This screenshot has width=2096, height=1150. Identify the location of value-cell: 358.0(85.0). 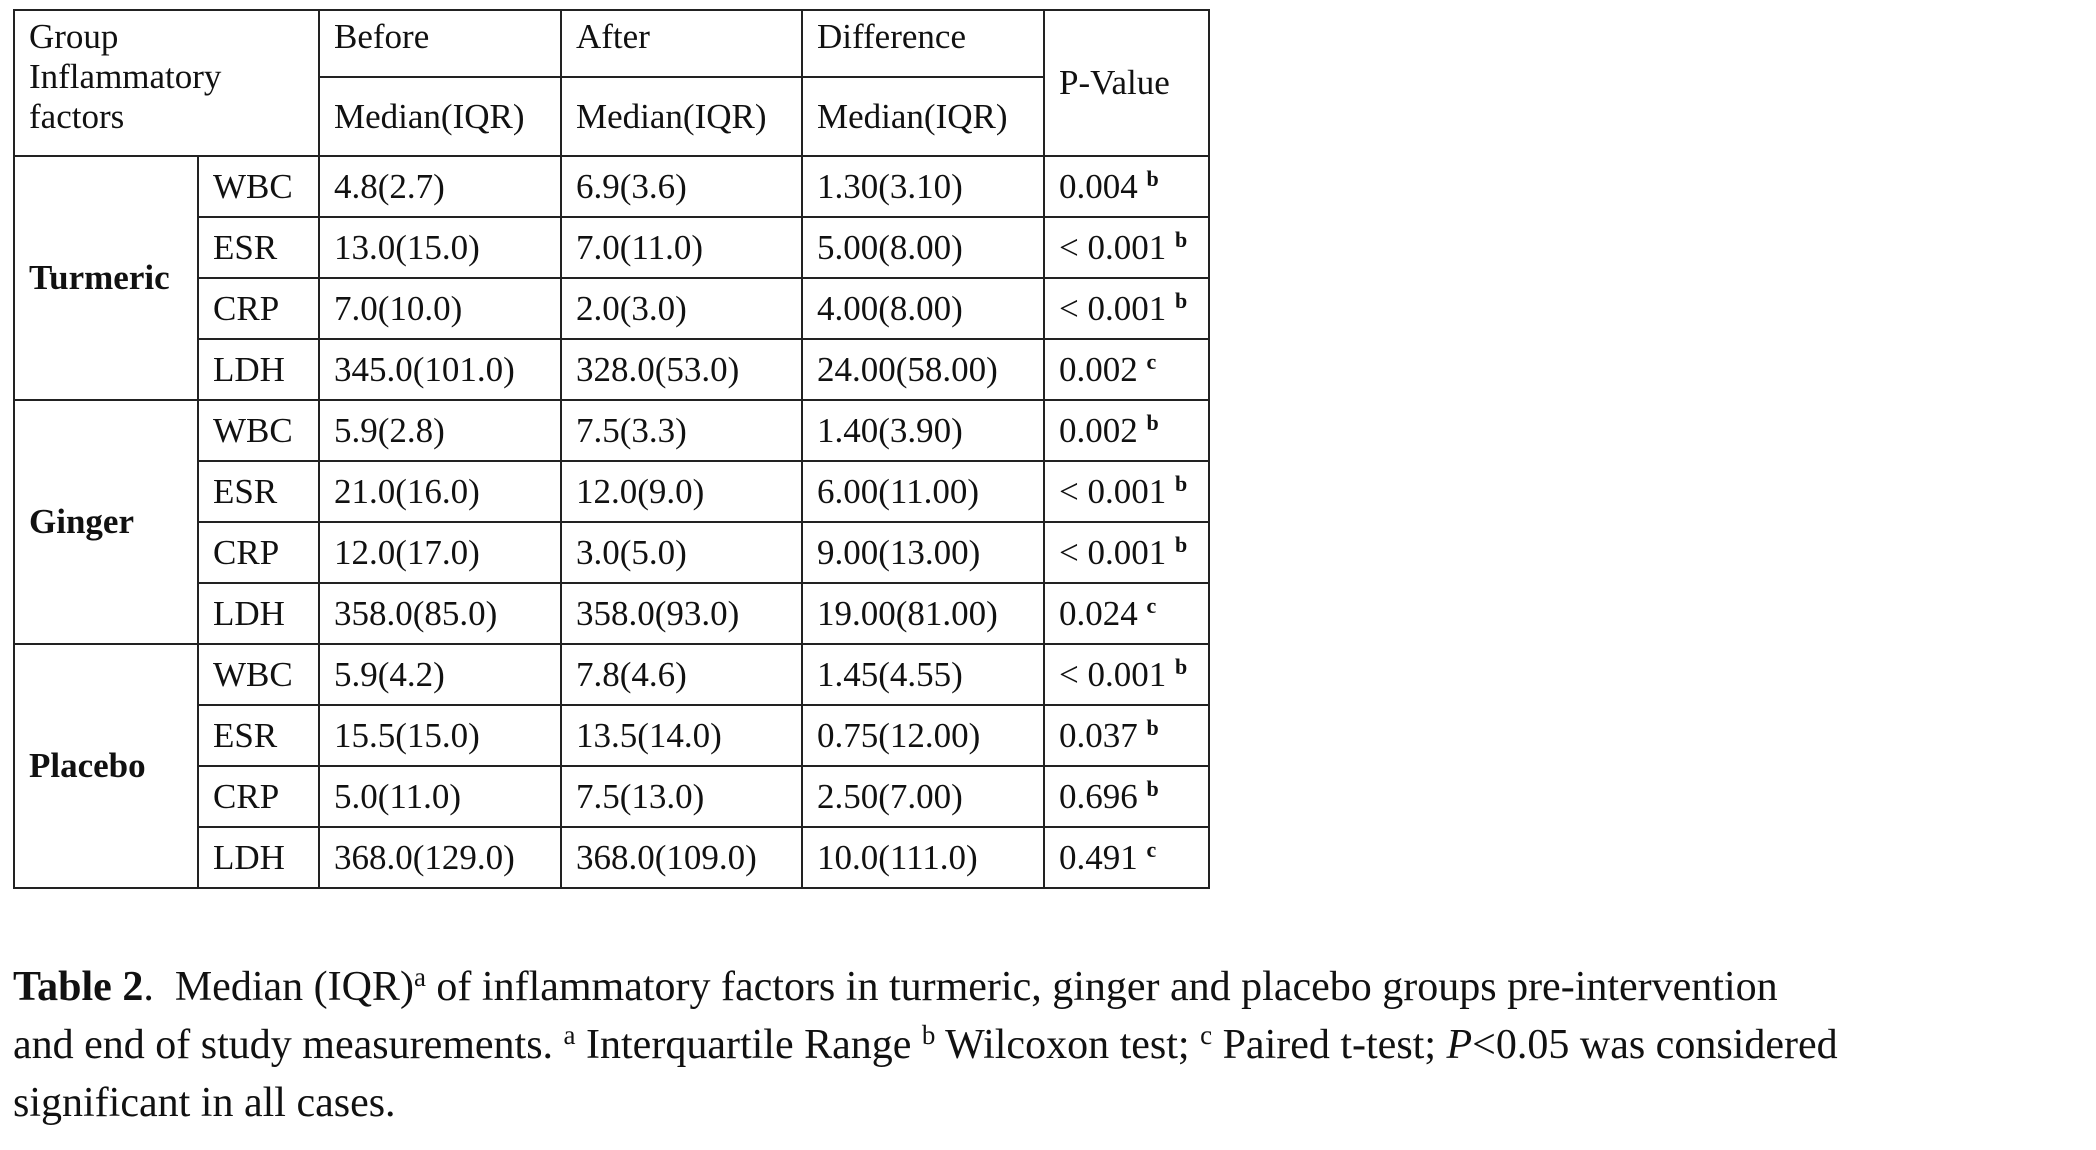
(440, 613).